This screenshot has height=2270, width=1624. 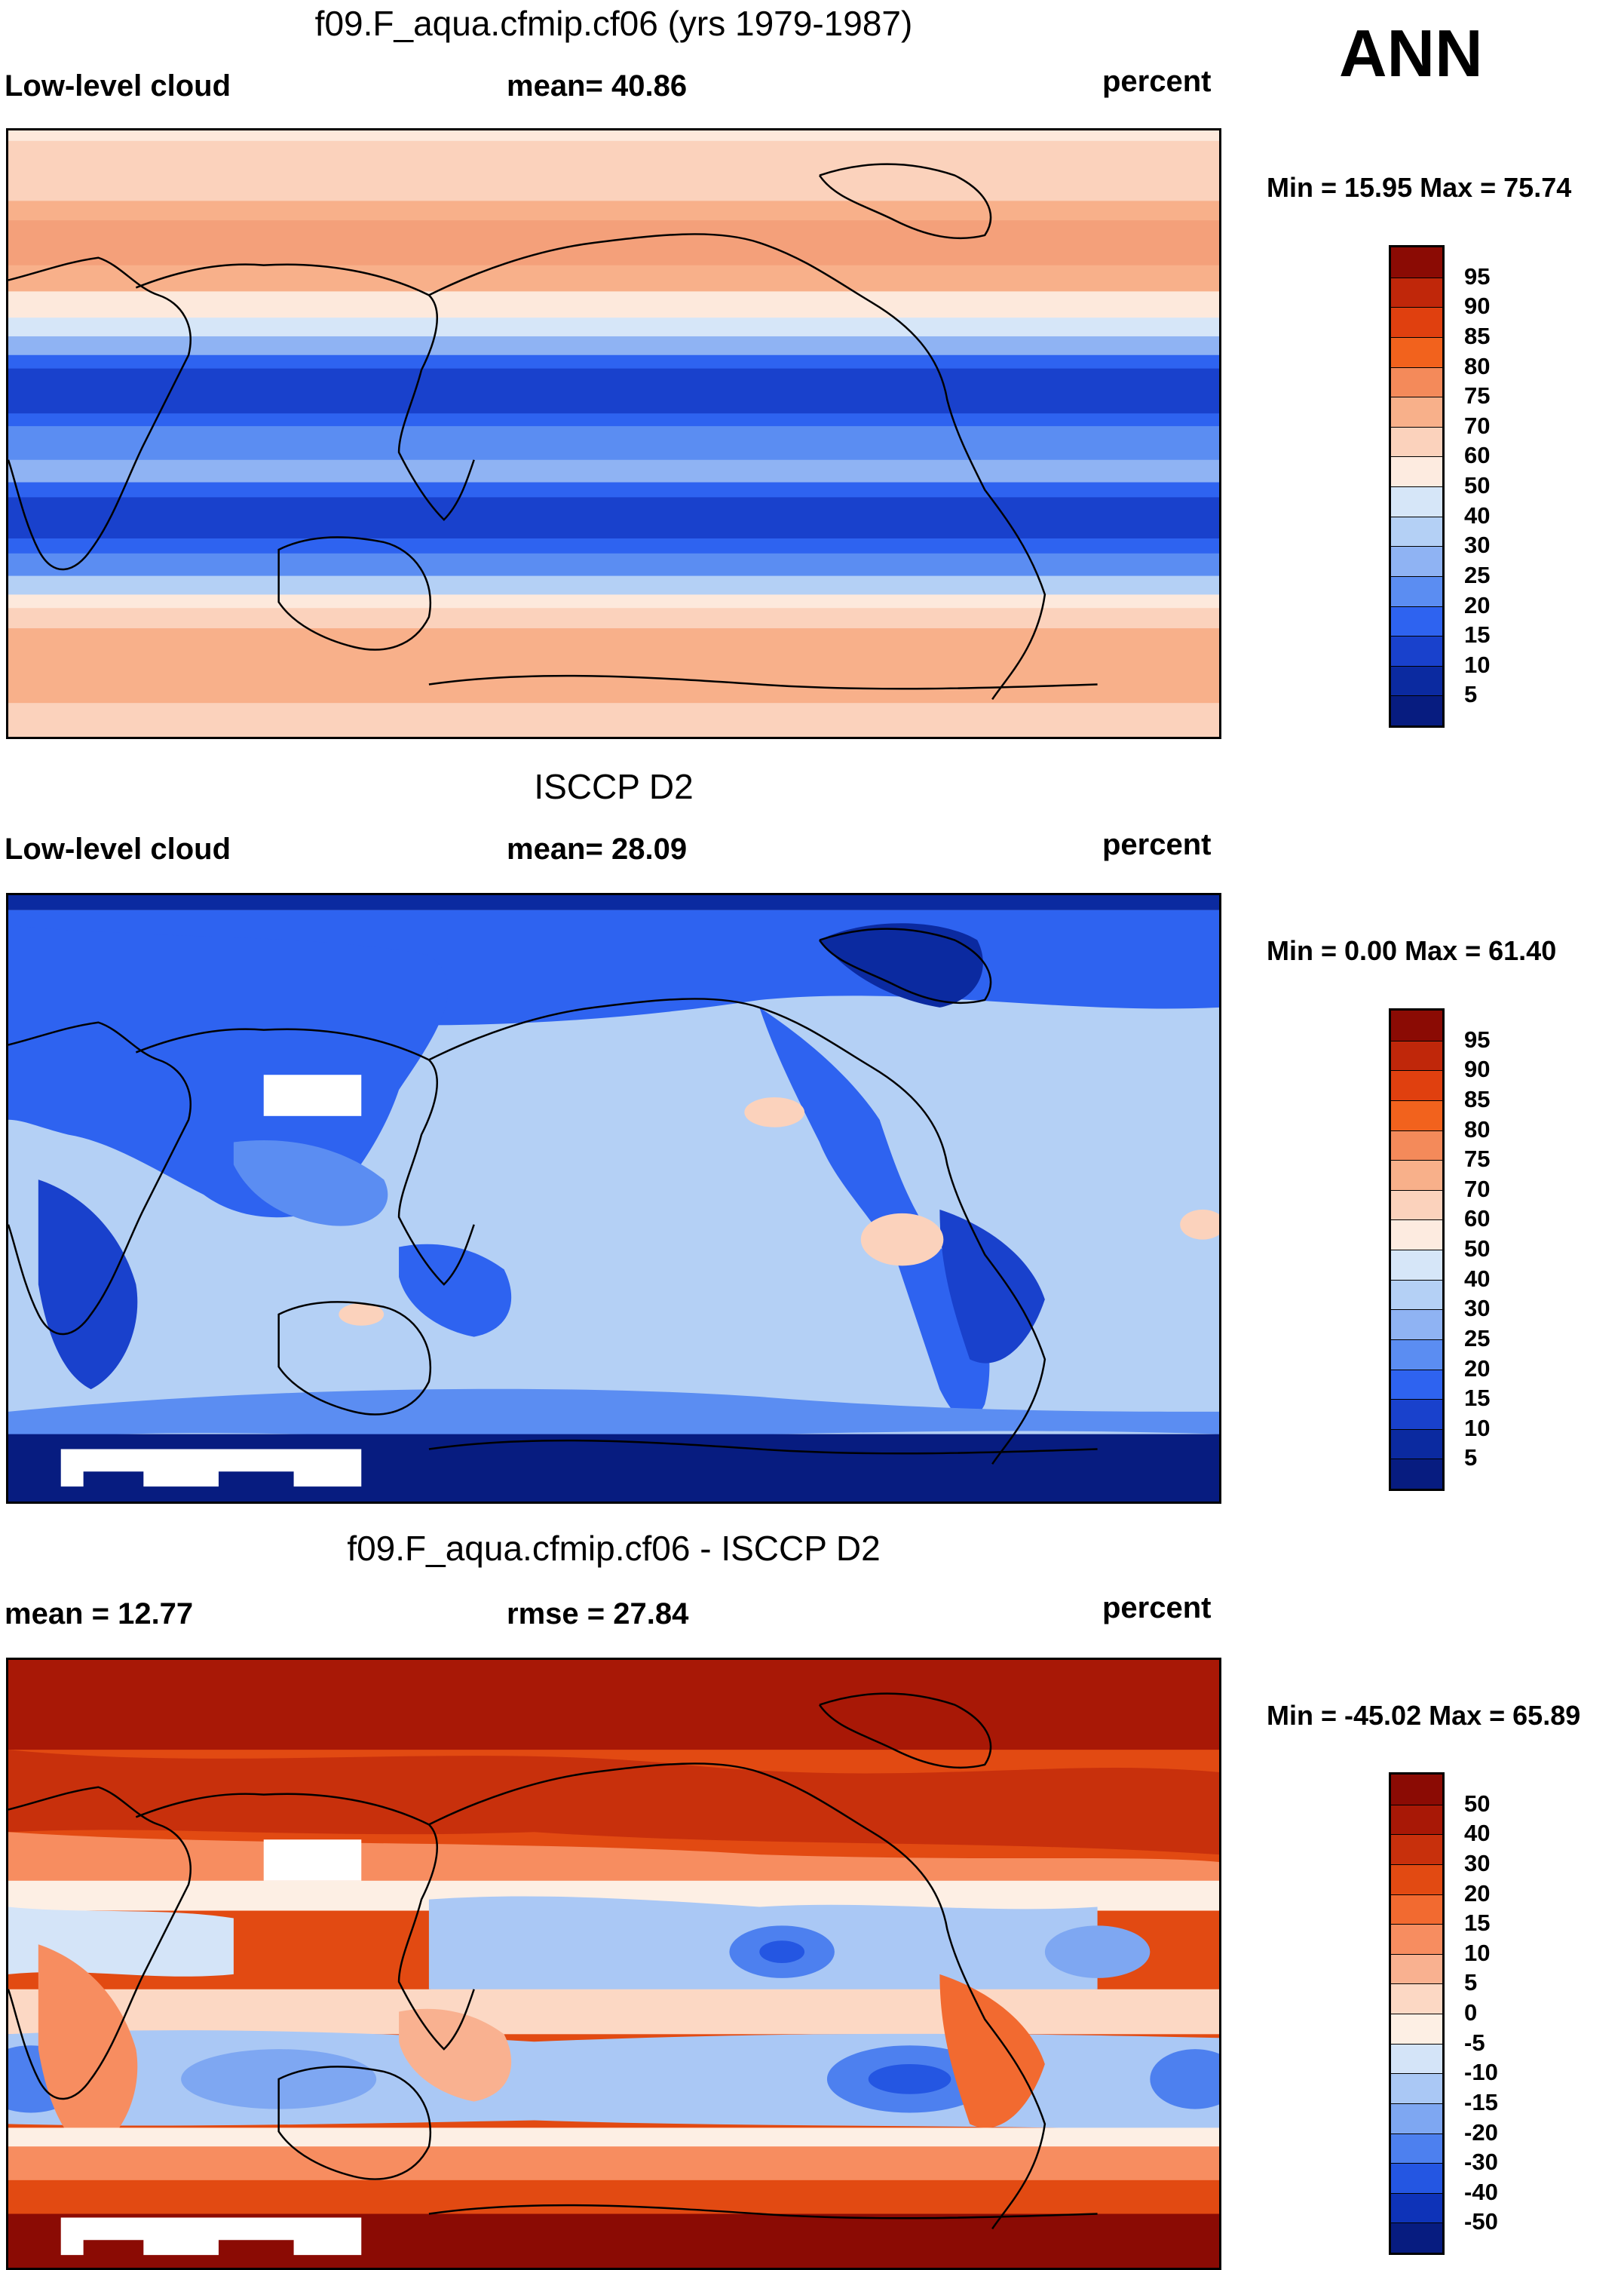 What do you see at coordinates (1481, 2073) in the screenshot?
I see `colorbar-tick-label: -10` at bounding box center [1481, 2073].